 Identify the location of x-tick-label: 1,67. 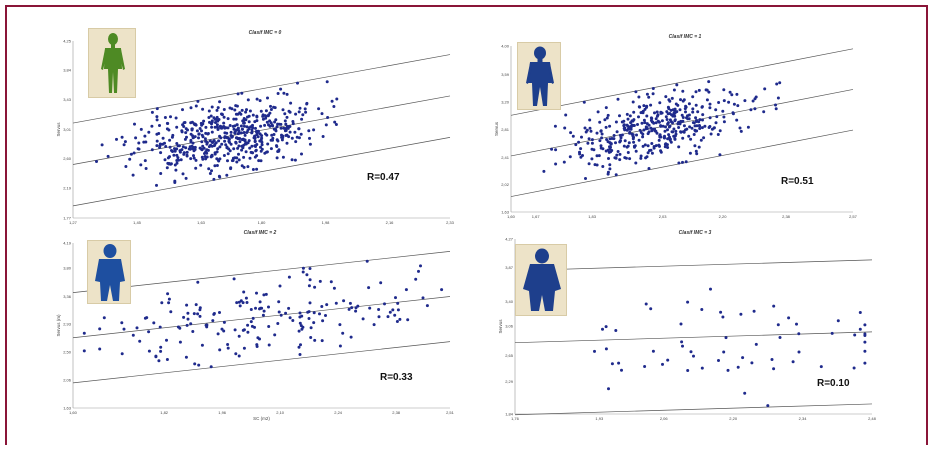
(536, 216).